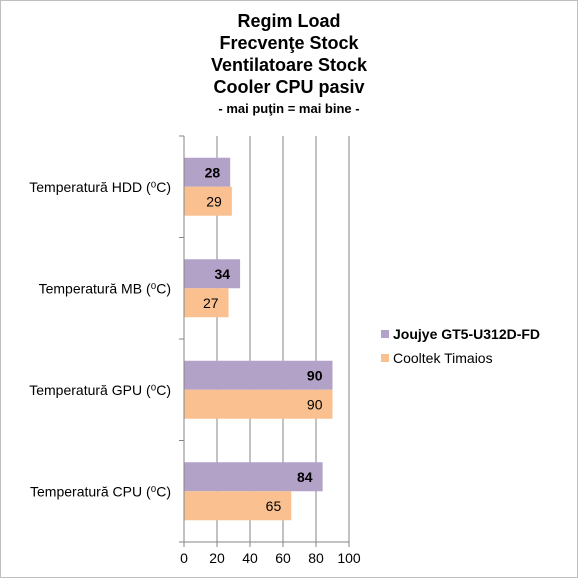 Image resolution: width=578 pixels, height=578 pixels. Describe the element at coordinates (258, 404) in the screenshot. I see `bar-s1-c2` at that location.